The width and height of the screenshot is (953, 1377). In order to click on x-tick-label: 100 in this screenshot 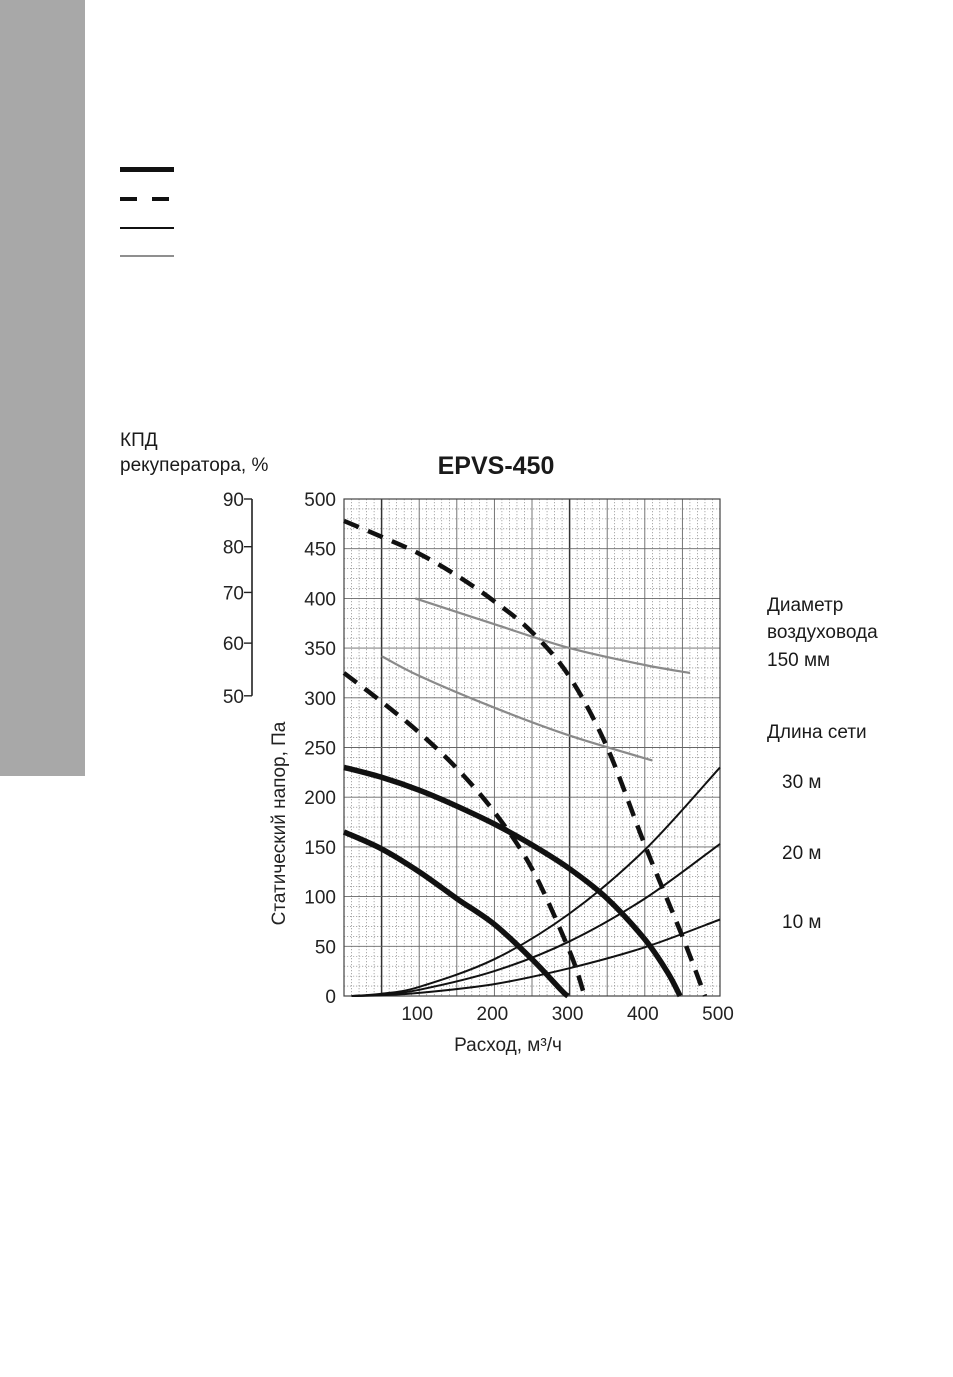, I will do `click(417, 1014)`.